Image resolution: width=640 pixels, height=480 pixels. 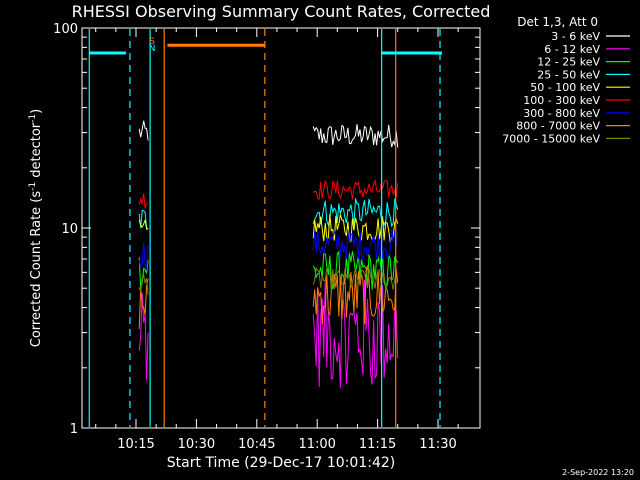 I want to click on footer-date: 2-Sep-2022 13:20, so click(x=598, y=472).